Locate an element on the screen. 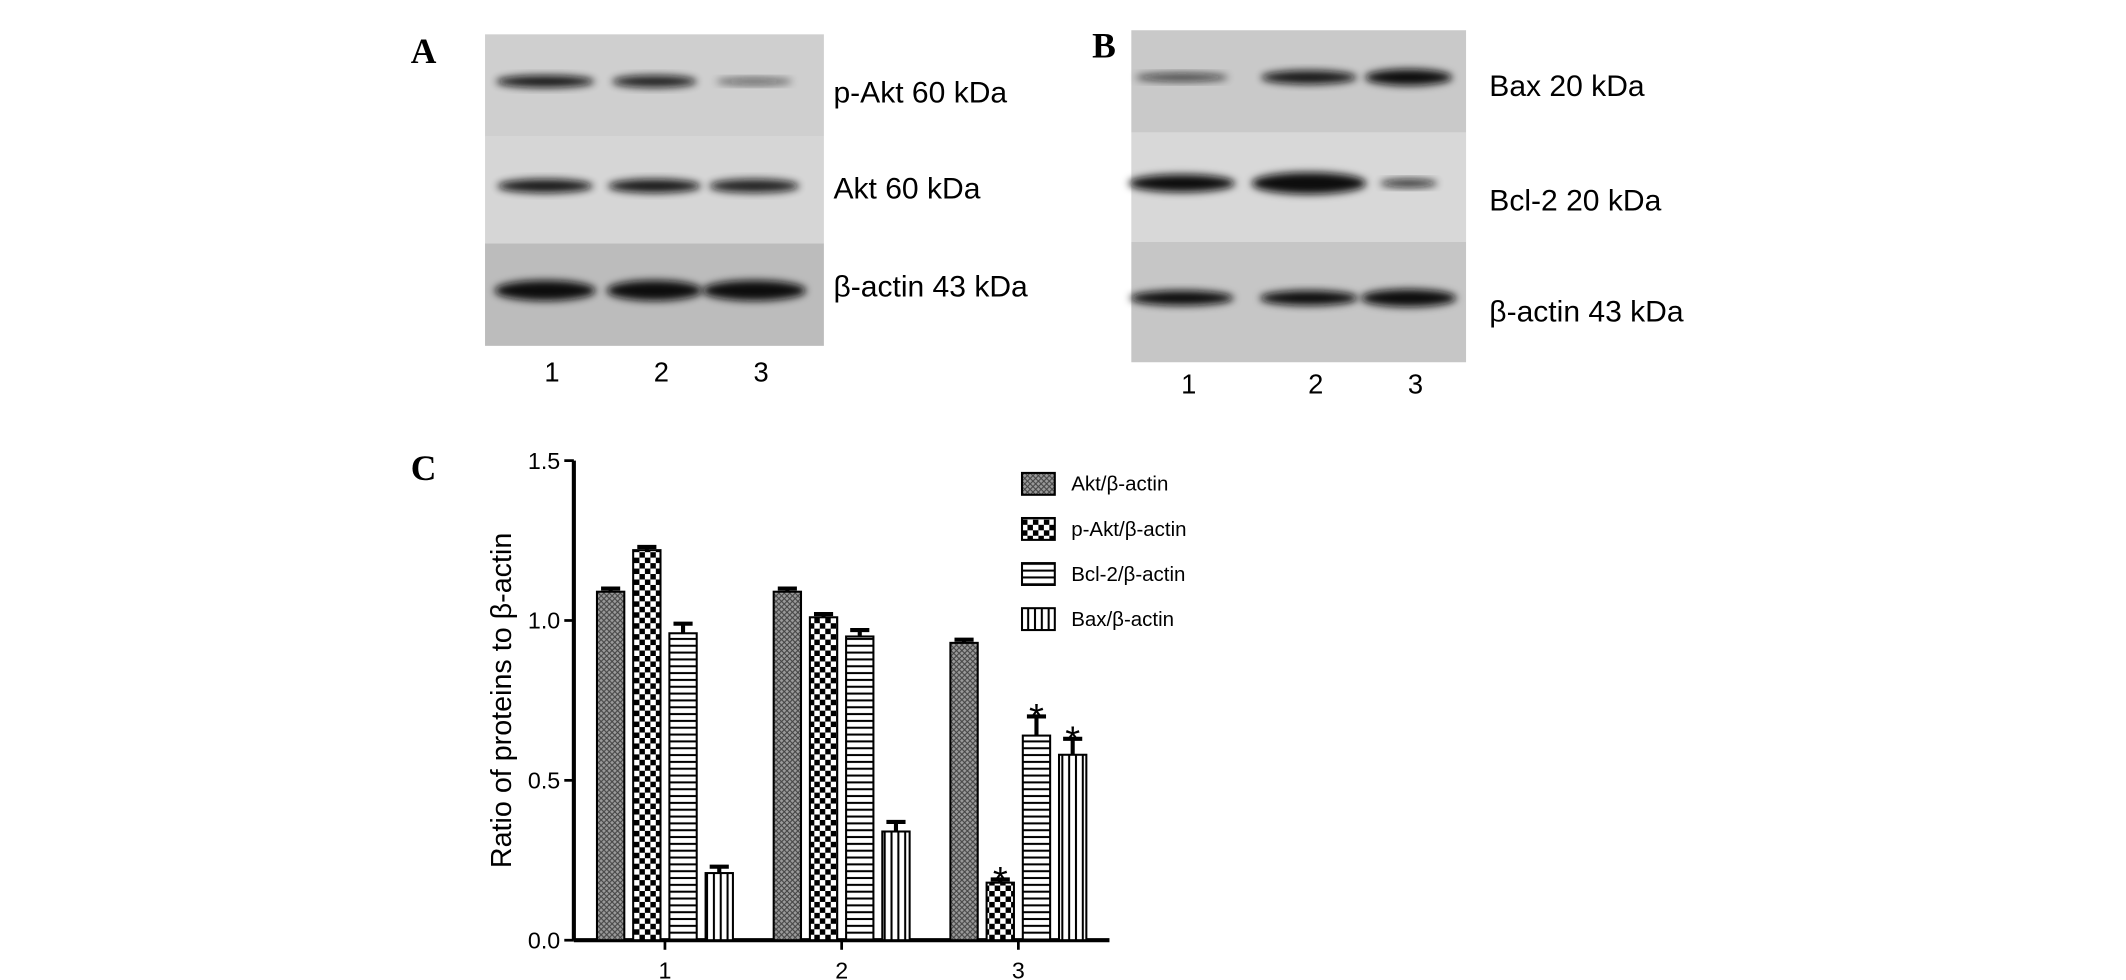 This screenshot has height=980, width=2126. legend-label: Bax/β-actin is located at coordinates (1122, 619).